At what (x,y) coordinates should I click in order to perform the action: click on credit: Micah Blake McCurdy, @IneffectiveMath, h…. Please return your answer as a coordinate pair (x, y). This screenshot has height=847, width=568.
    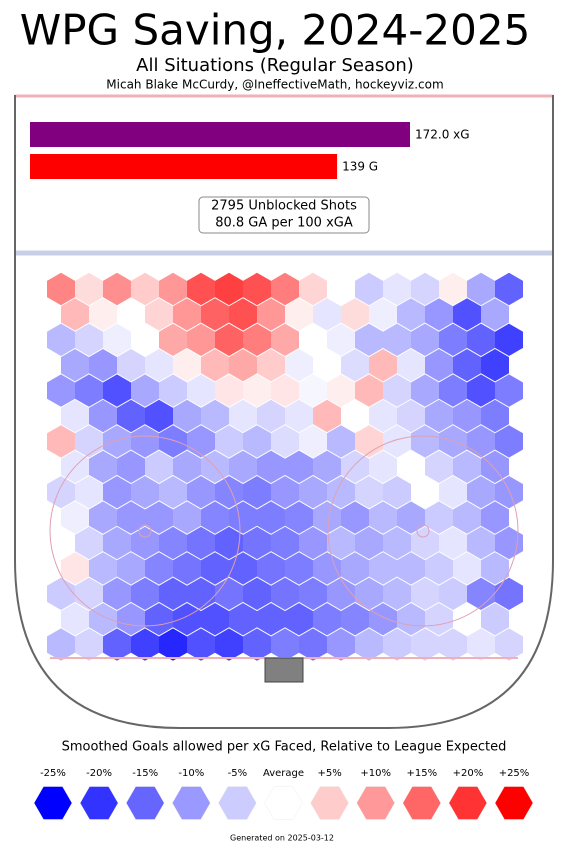
    Looking at the image, I should click on (274, 85).